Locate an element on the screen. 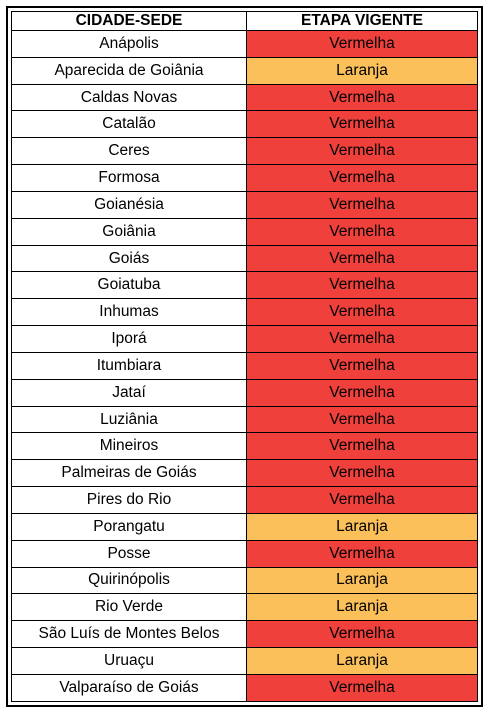 The height and width of the screenshot is (716, 491). table-row: Caldas Novas Vermelha is located at coordinates (244, 97).